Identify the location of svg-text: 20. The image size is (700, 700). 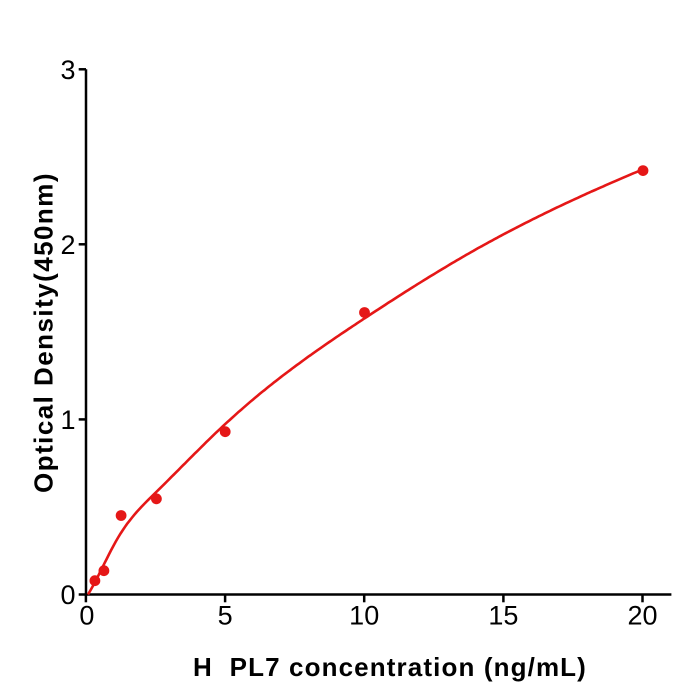
(642, 615).